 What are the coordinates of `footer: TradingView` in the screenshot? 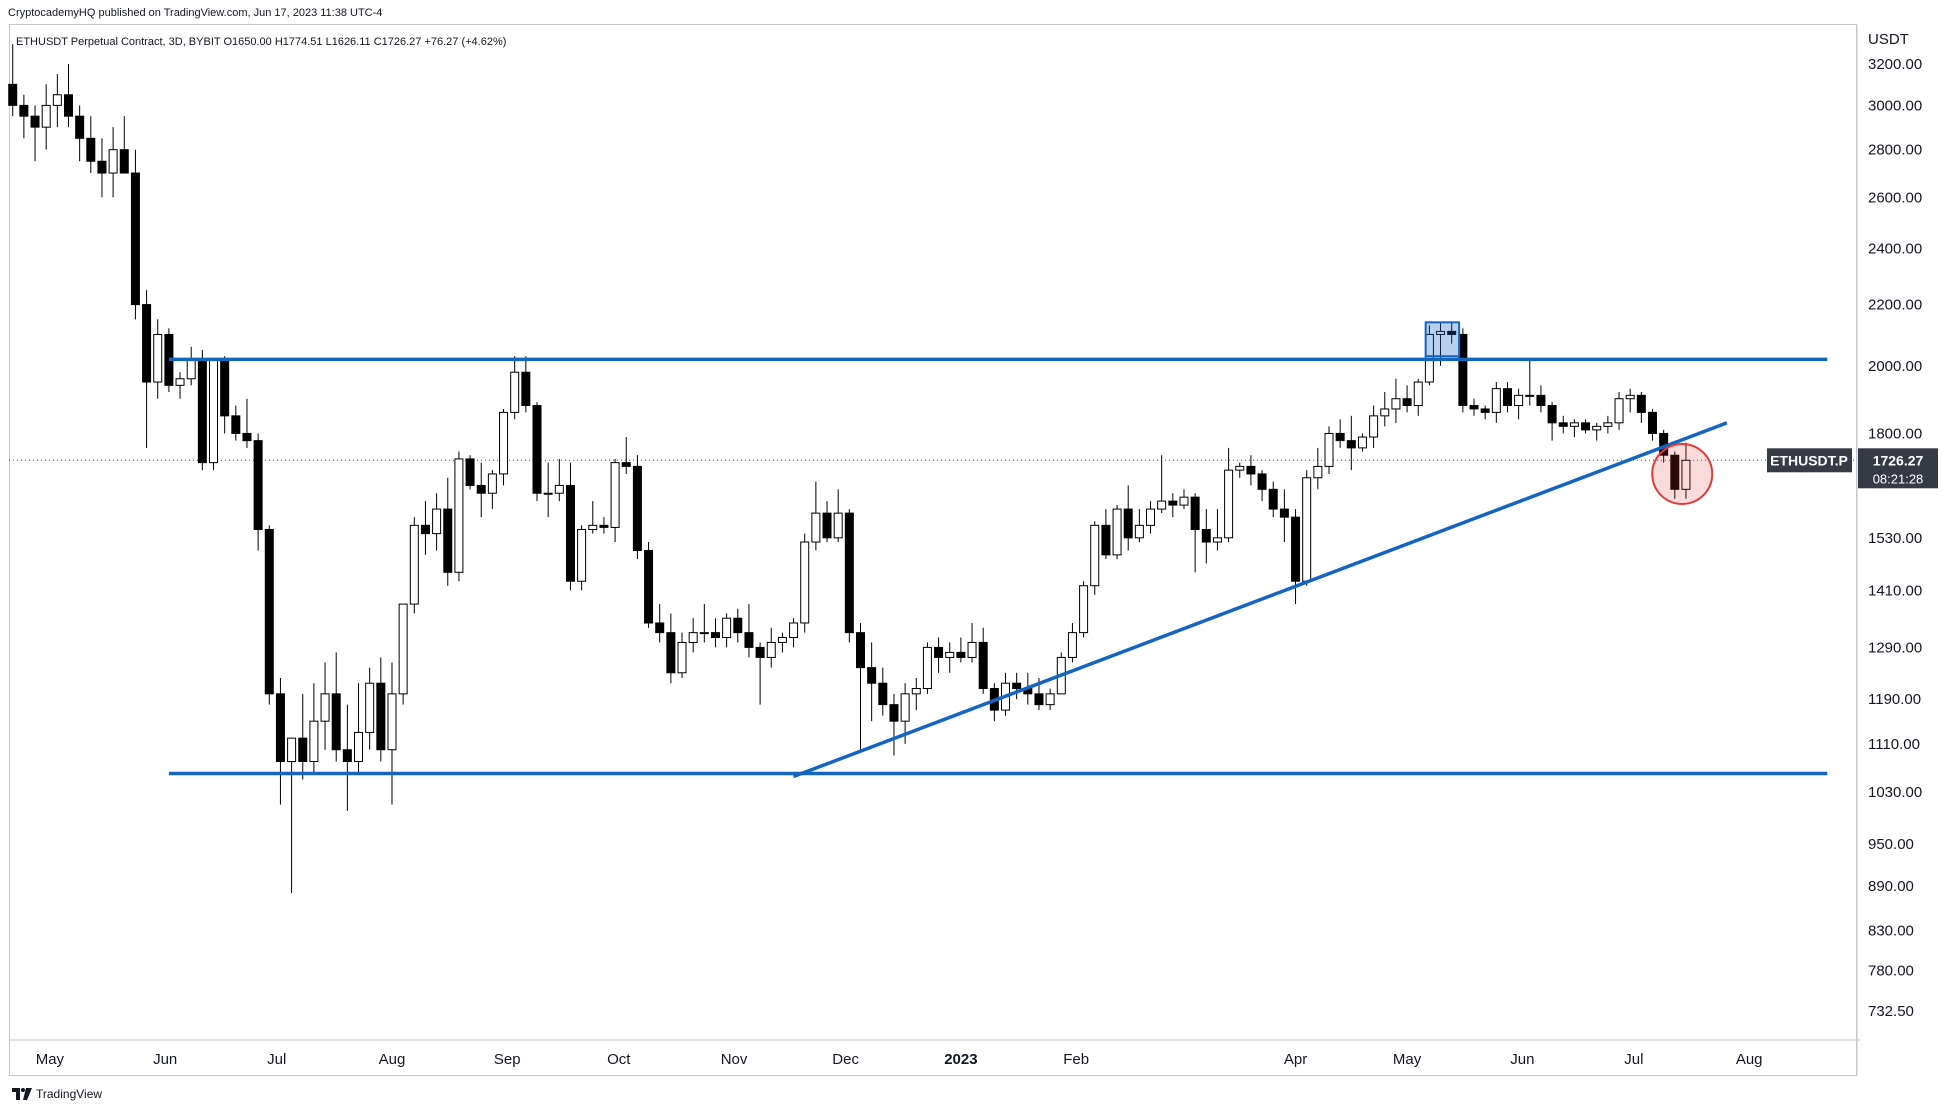 It's located at (57, 1094).